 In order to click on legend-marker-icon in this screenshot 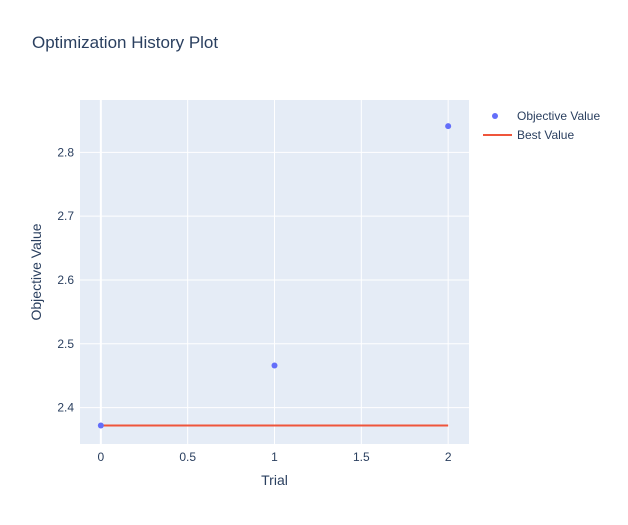, I will do `click(495, 115)`.